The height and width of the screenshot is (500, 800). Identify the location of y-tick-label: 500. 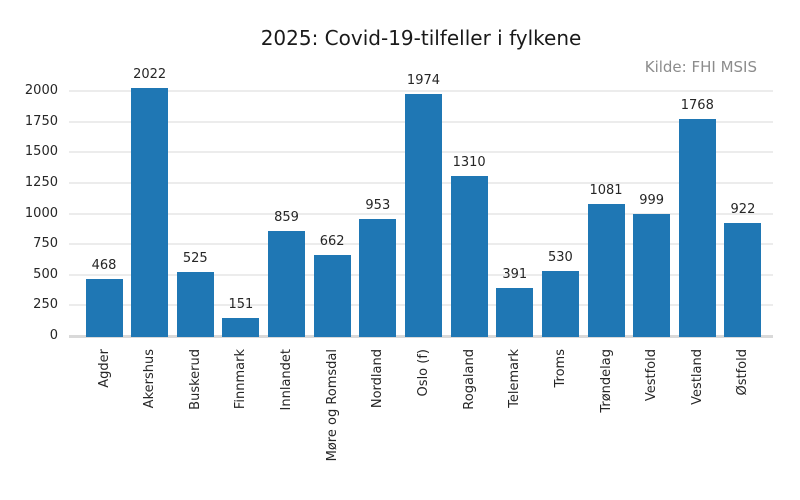
(45, 274).